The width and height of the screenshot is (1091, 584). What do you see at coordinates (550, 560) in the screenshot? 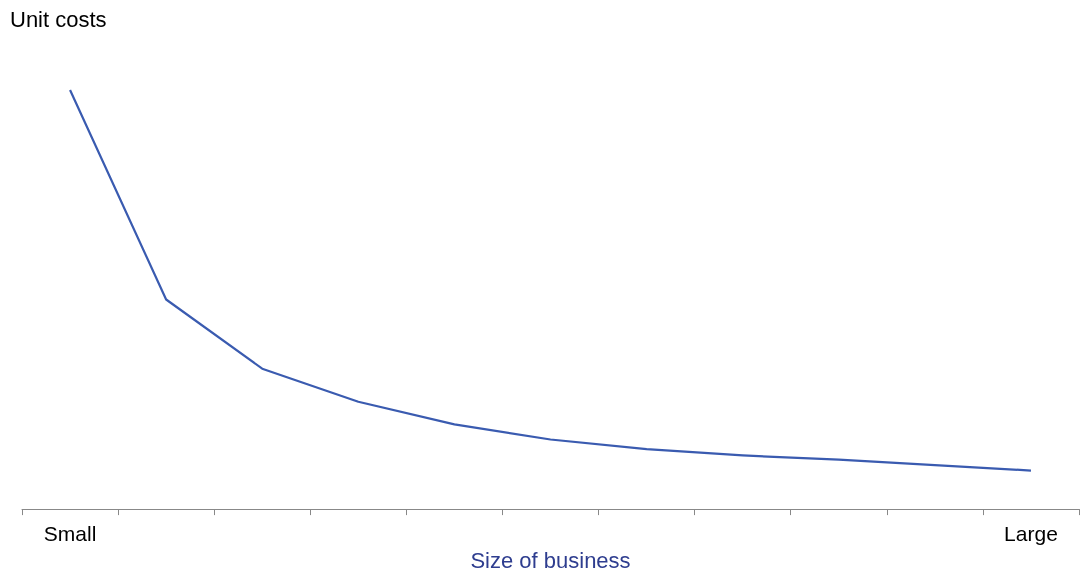
I see `x-axis-title: Size of business` at bounding box center [550, 560].